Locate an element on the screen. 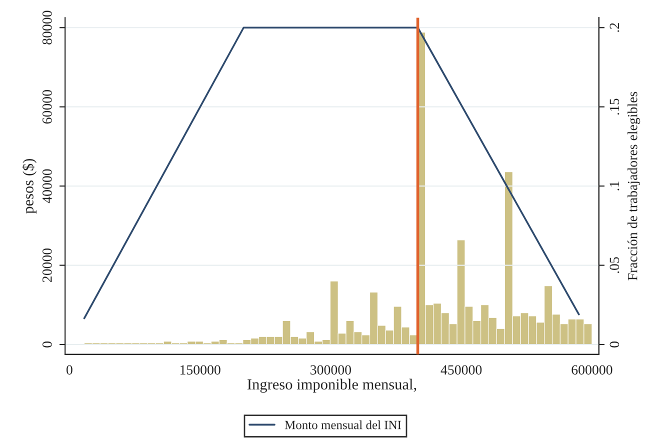  x-tick-label: 0 is located at coordinates (69, 370).